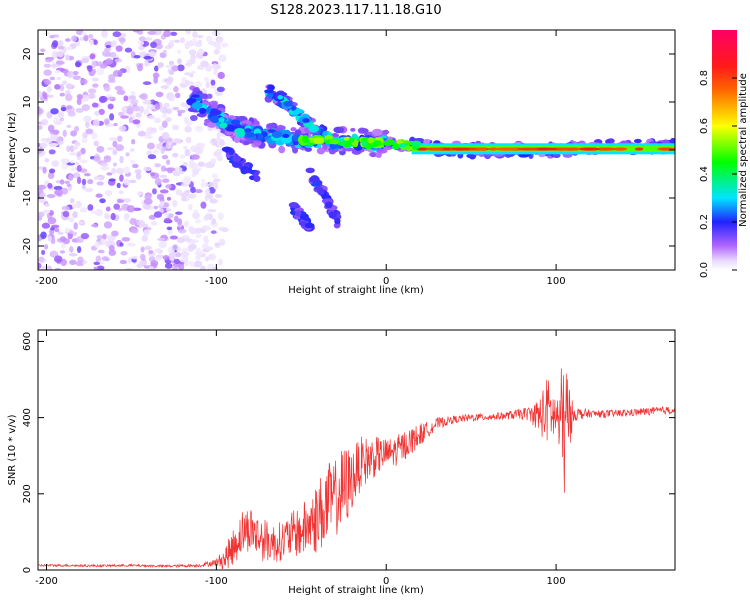  Describe the element at coordinates (27, 493) in the screenshot. I see `y-tick-label: 200` at that location.